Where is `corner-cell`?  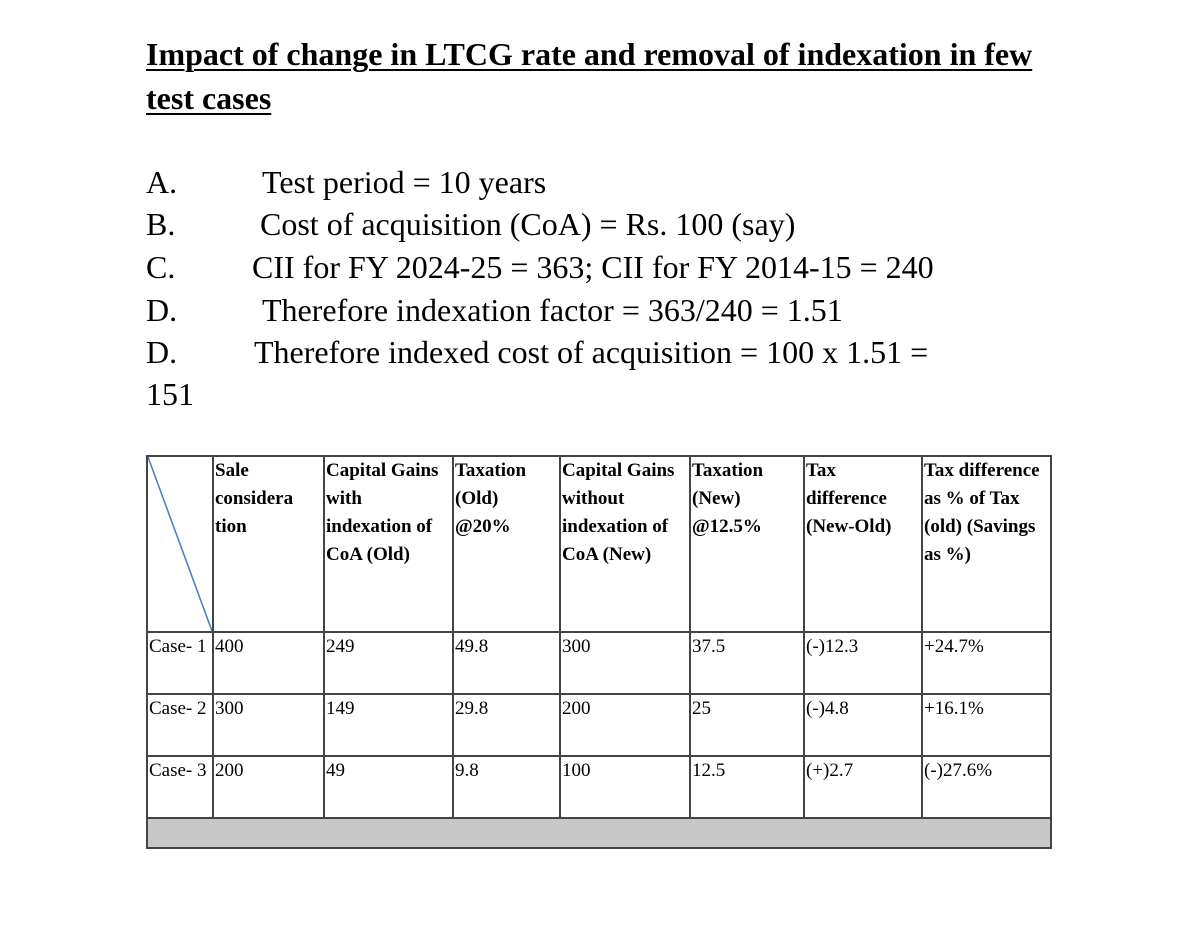
corner-cell is located at coordinates (180, 544).